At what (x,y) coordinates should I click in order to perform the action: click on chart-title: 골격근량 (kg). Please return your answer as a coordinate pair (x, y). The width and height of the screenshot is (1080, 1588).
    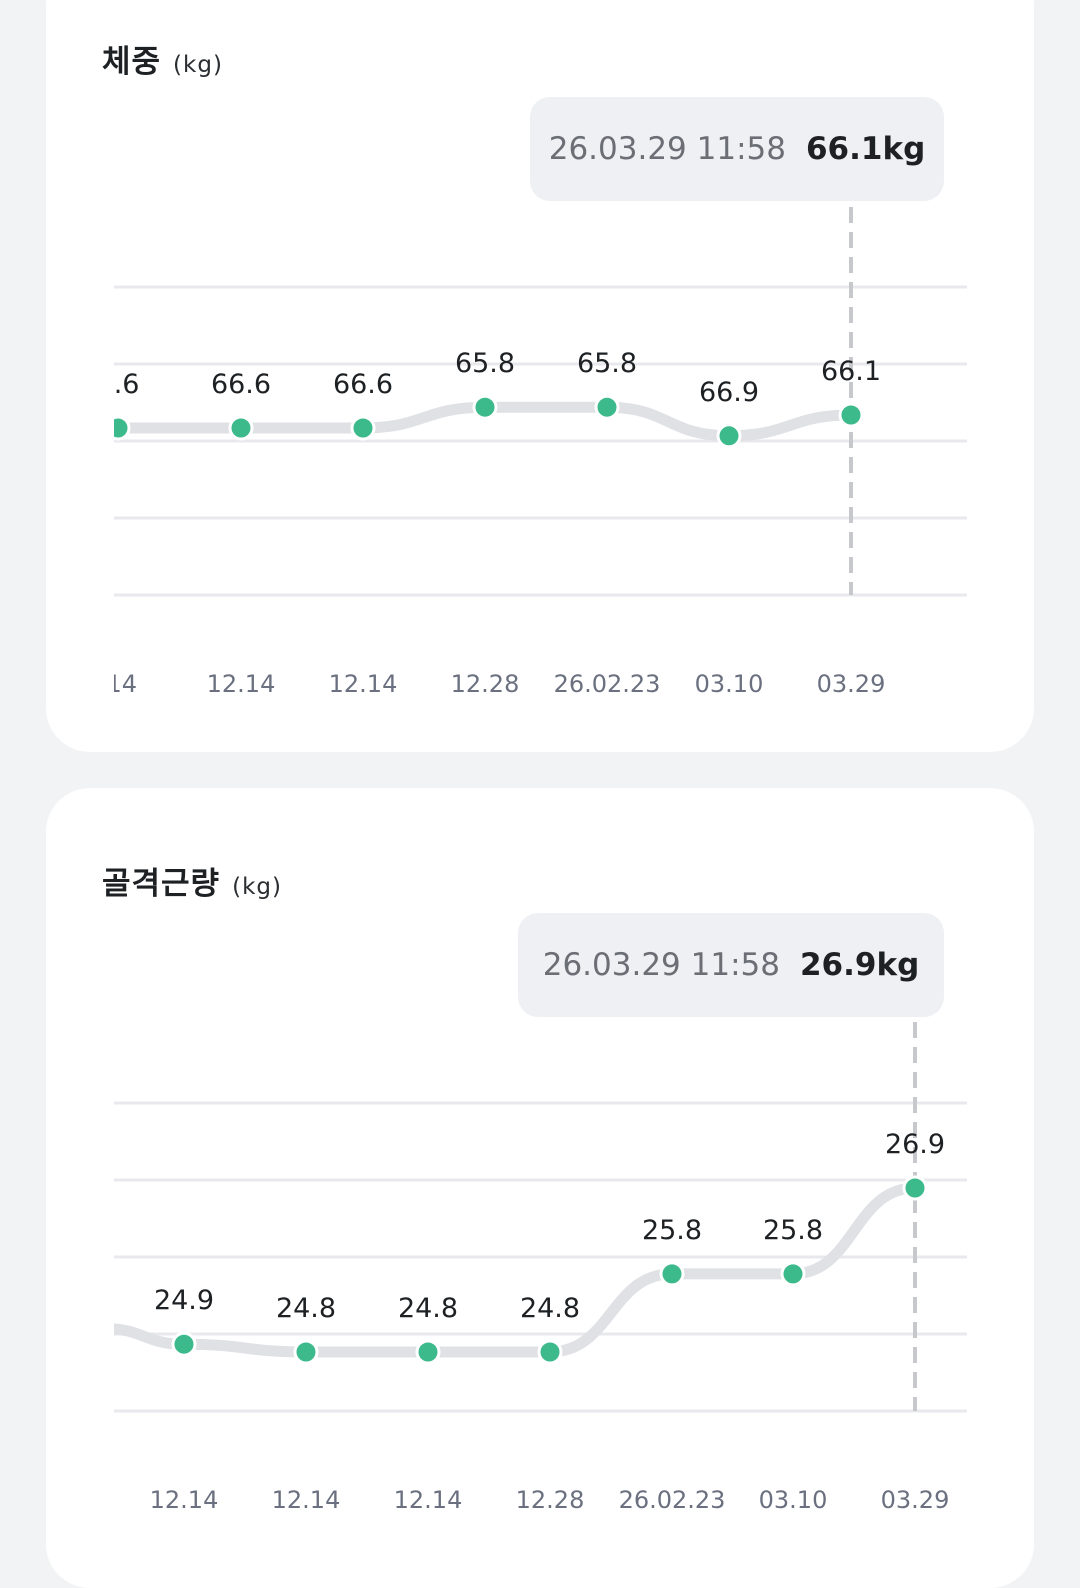
    Looking at the image, I should click on (192, 880).